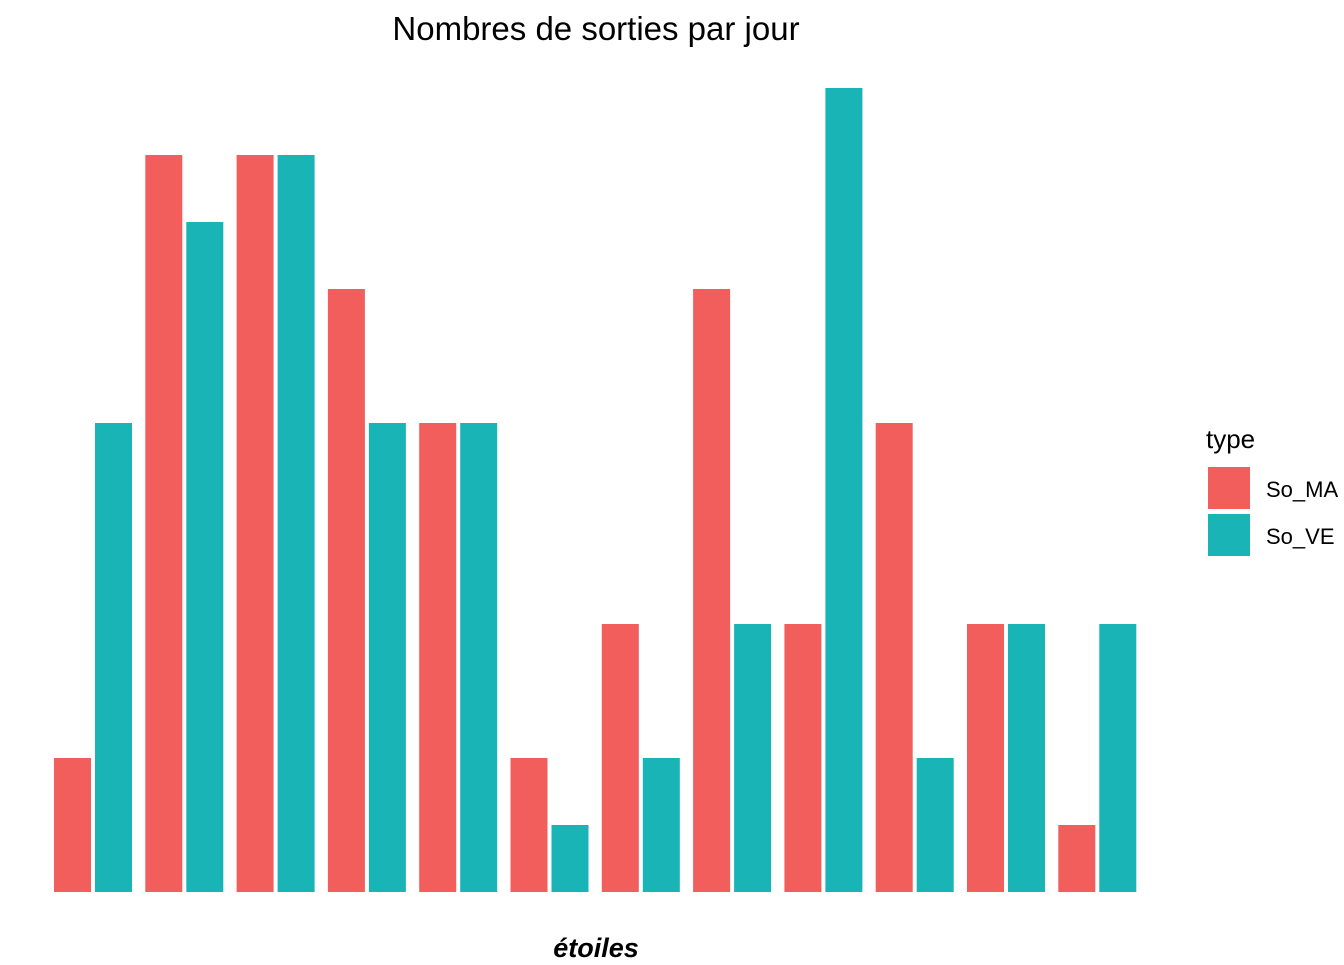 This screenshot has height=965, width=1344. I want to click on legend: type So_MA So_VE, so click(1272, 490).